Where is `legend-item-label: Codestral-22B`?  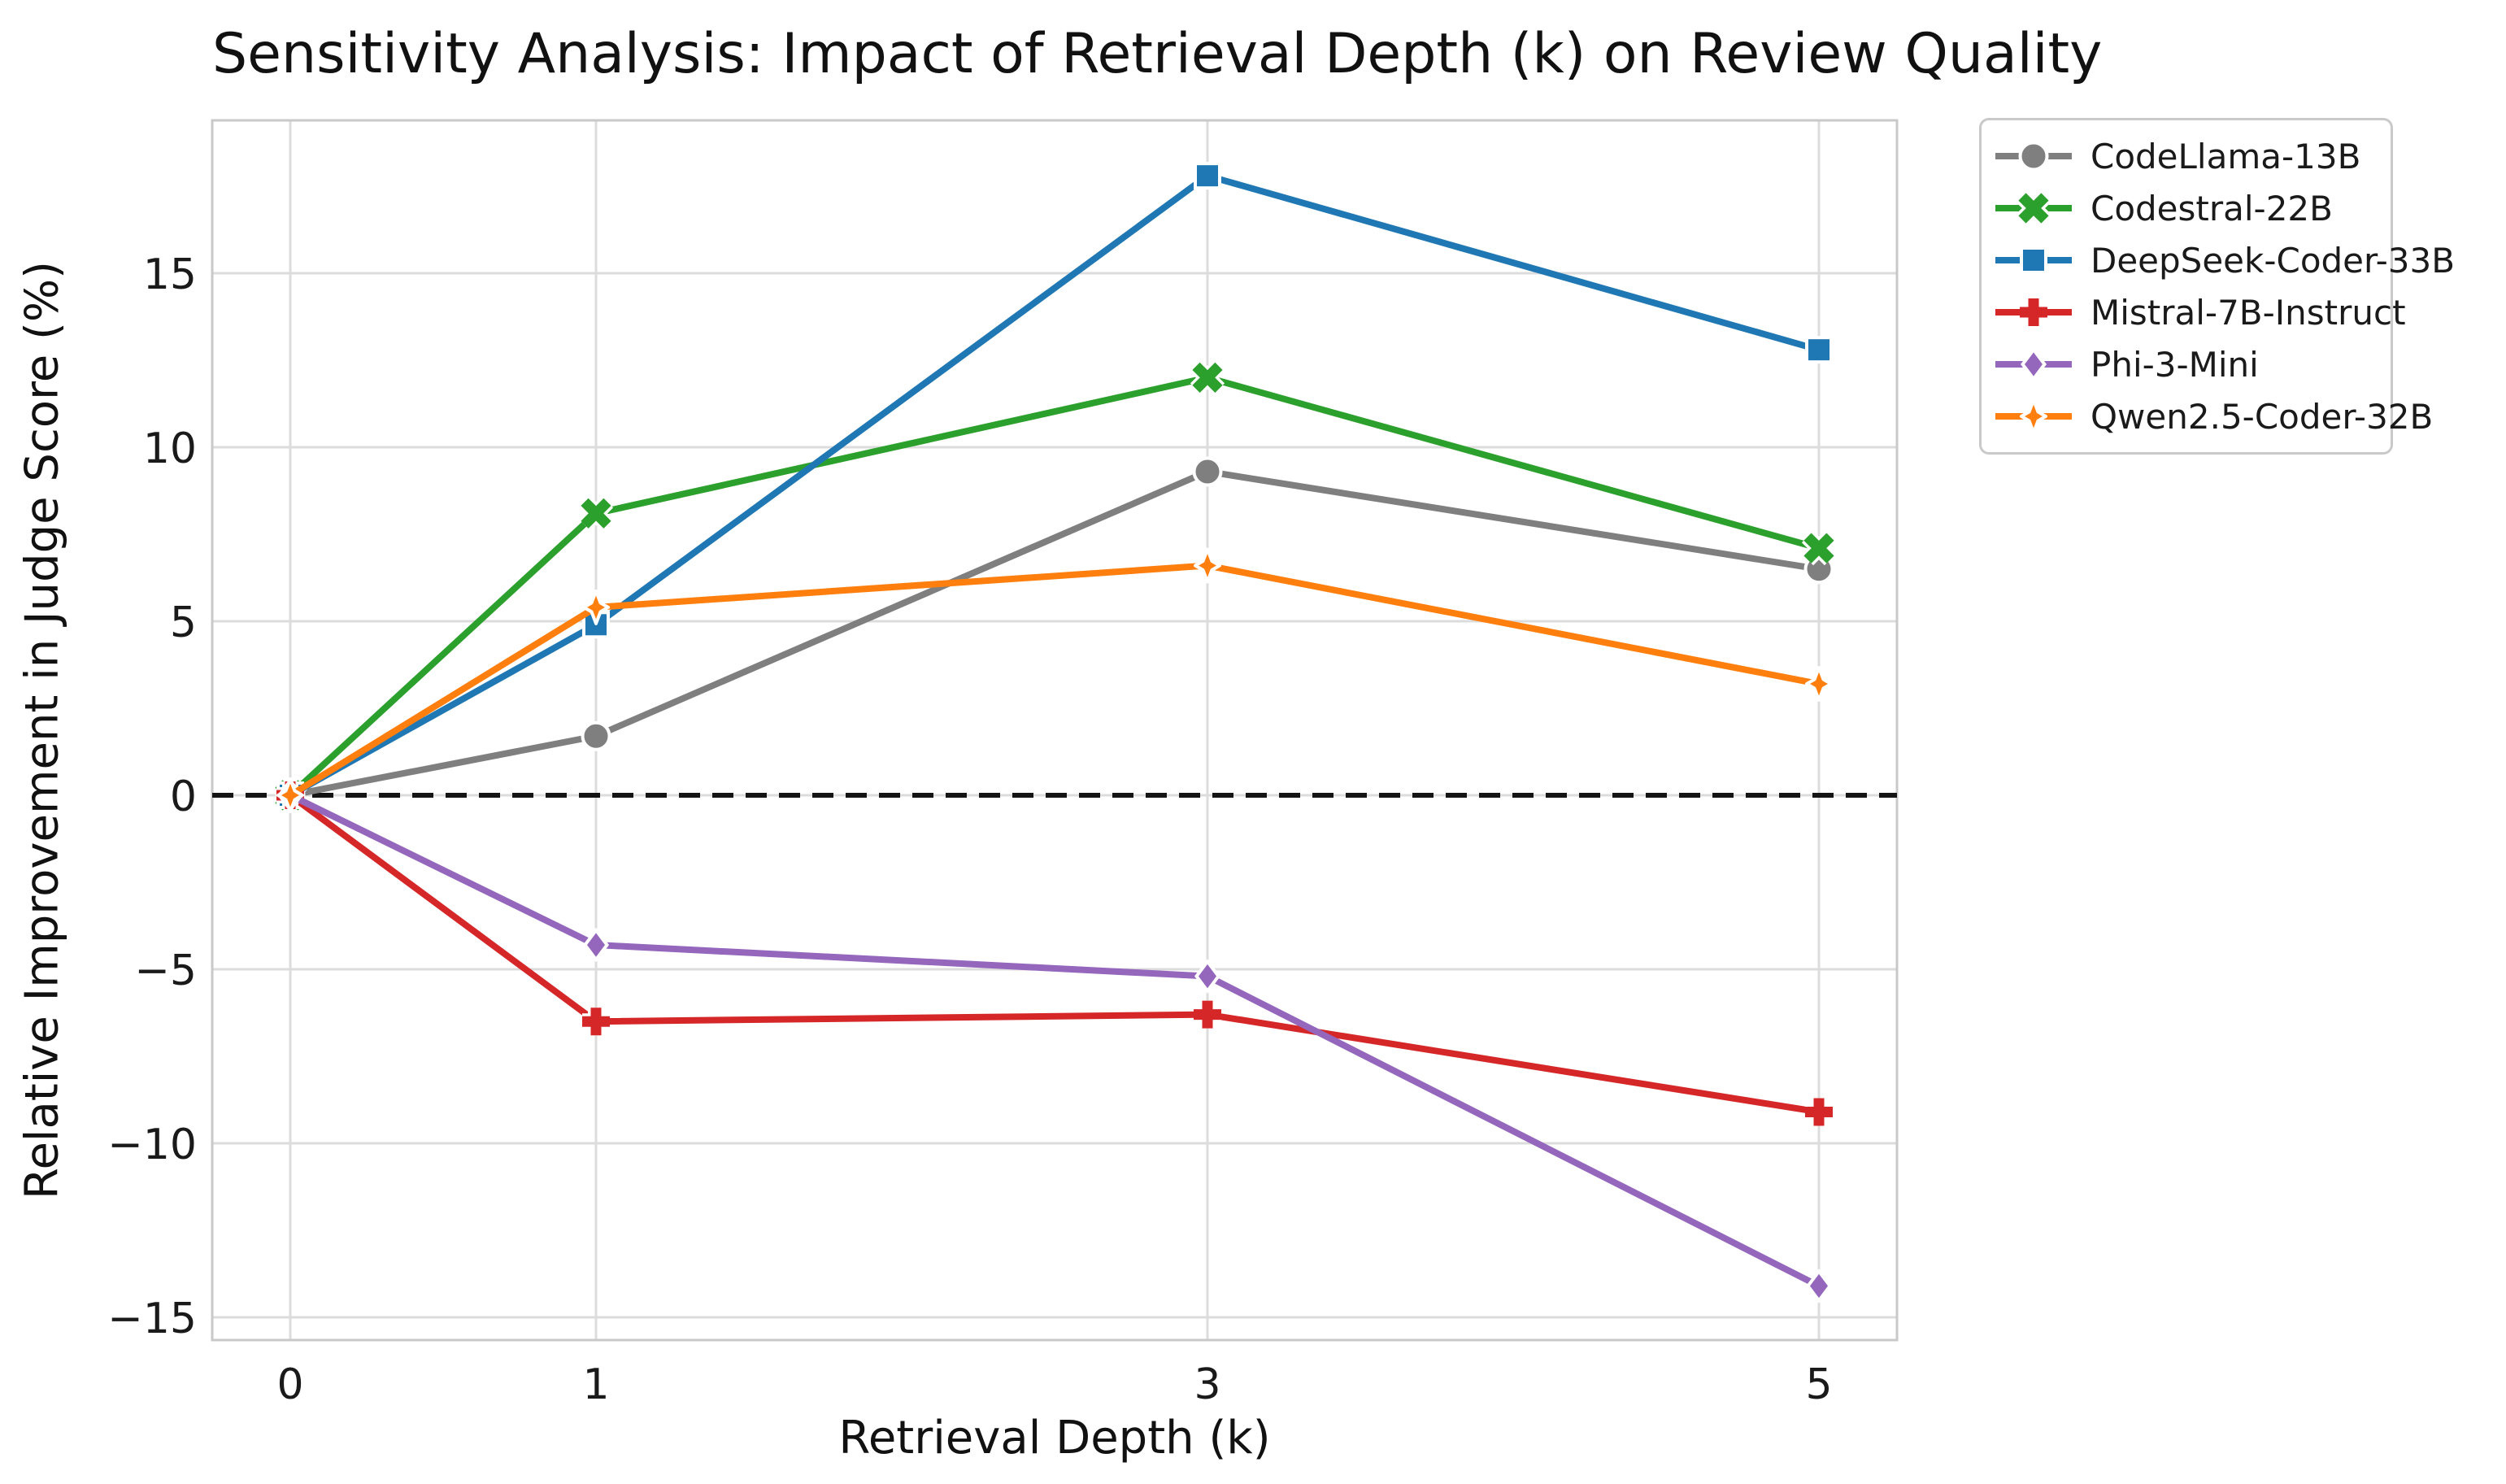 legend-item-label: Codestral-22B is located at coordinates (2212, 208).